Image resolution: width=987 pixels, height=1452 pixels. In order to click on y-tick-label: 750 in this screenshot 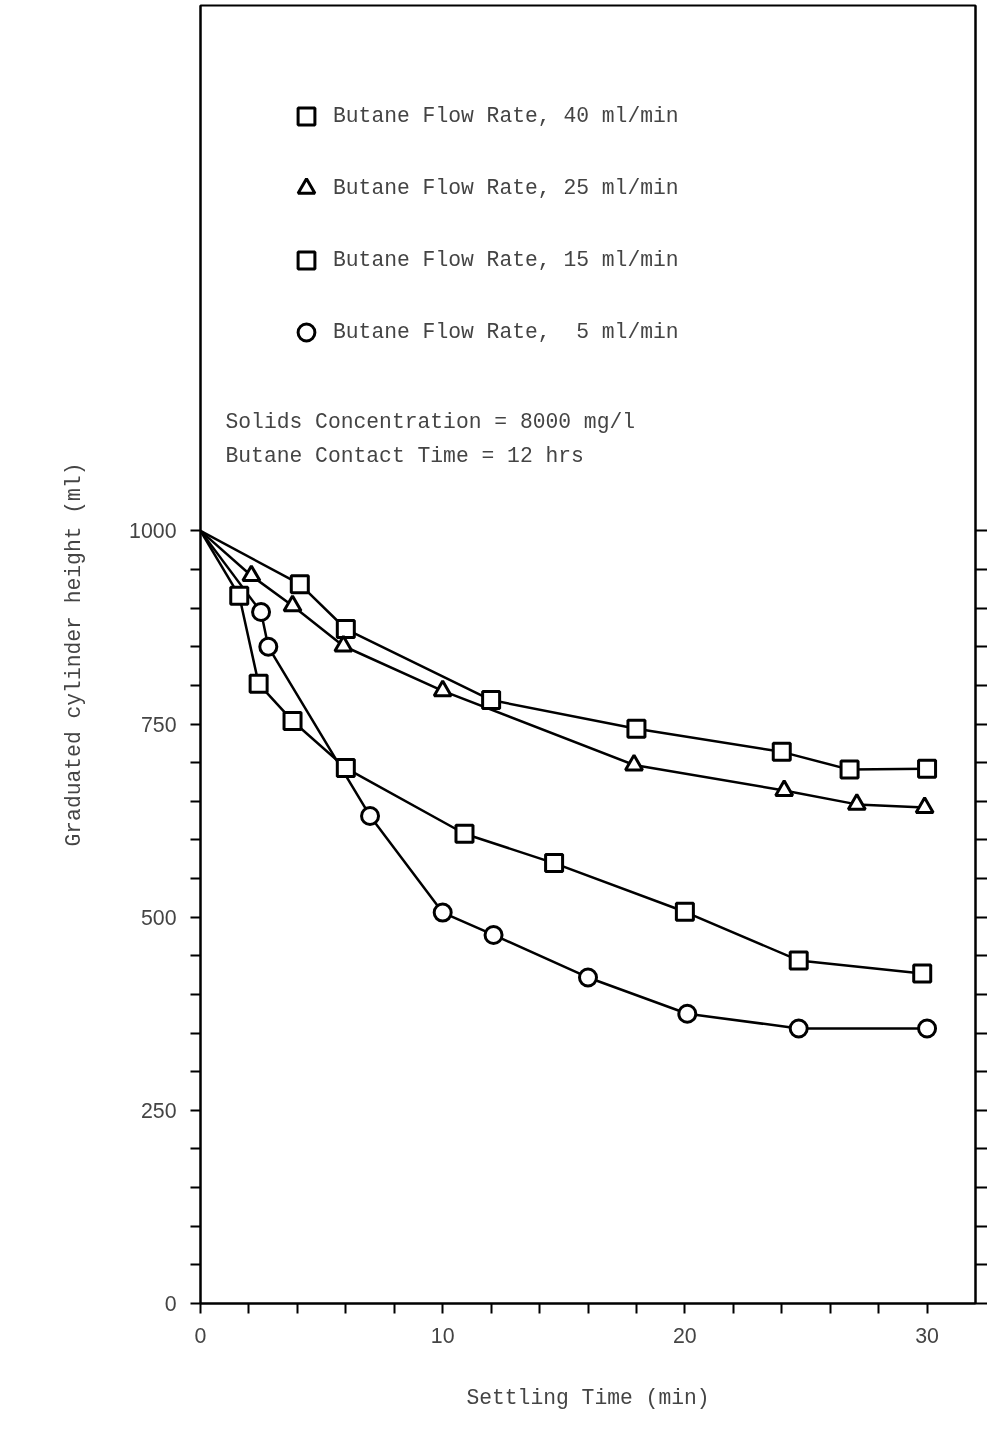, I will do `click(158, 724)`.